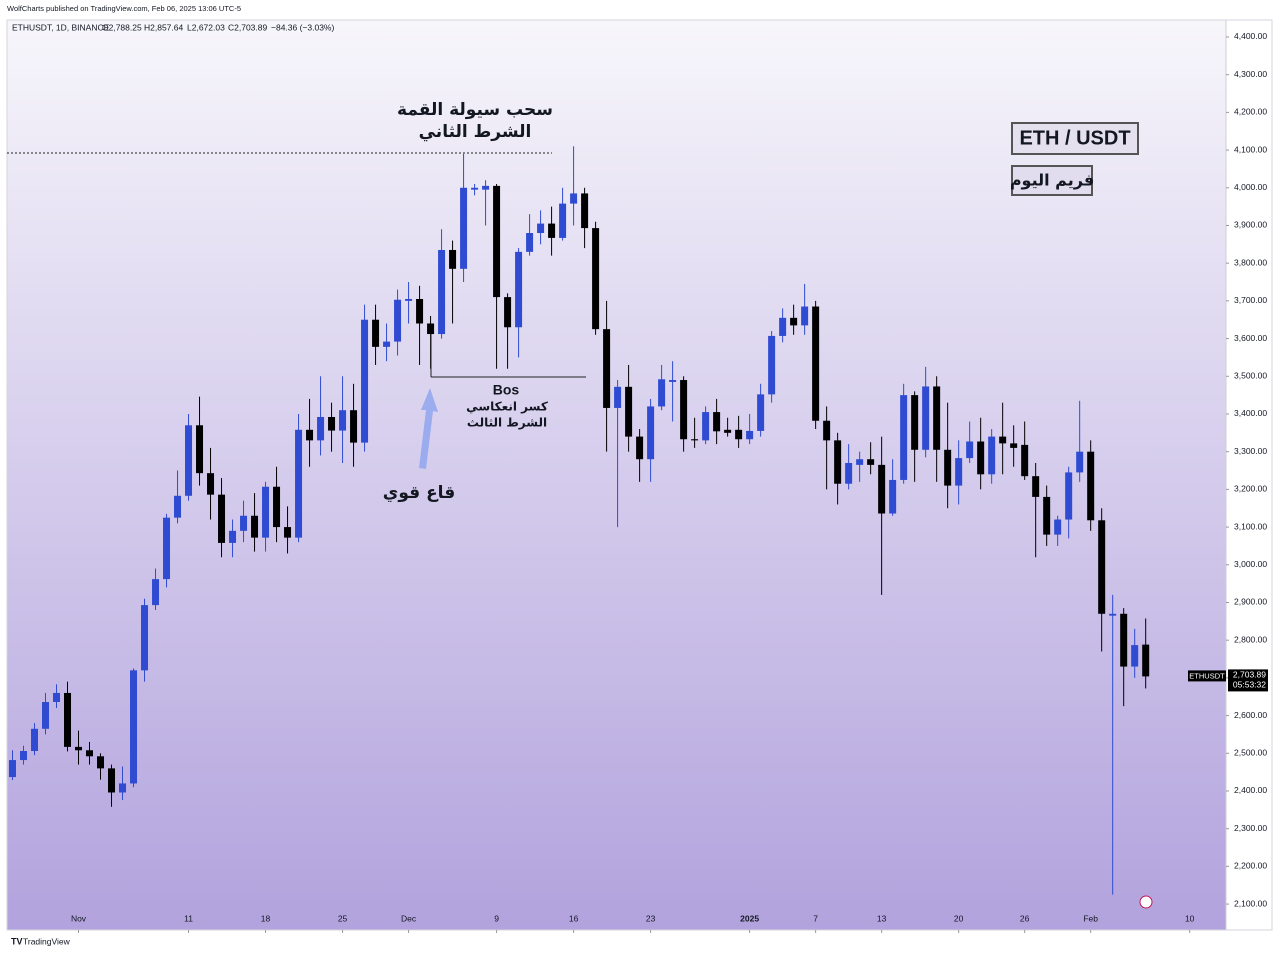 Image resolution: width=1280 pixels, height=954 pixels. Describe the element at coordinates (343, 918) in the screenshot. I see `x-tick-label: 25` at that location.